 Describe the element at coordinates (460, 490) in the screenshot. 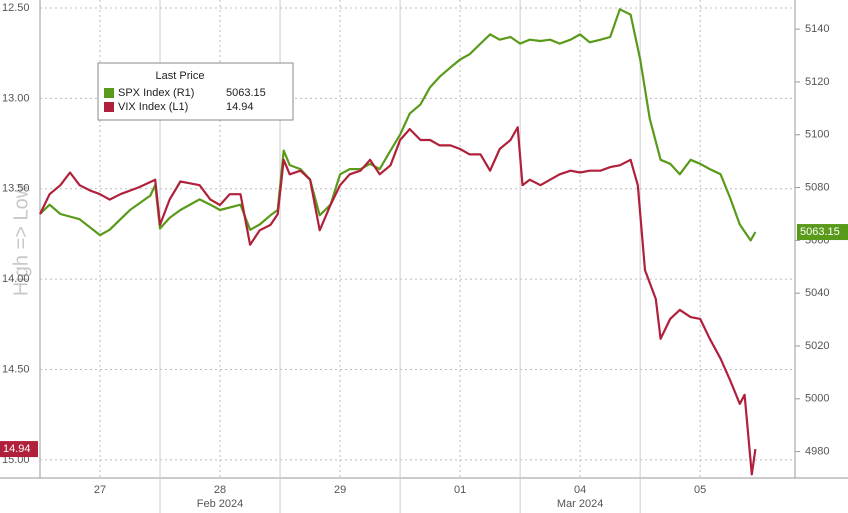

I see `x-tick-label: 01` at that location.